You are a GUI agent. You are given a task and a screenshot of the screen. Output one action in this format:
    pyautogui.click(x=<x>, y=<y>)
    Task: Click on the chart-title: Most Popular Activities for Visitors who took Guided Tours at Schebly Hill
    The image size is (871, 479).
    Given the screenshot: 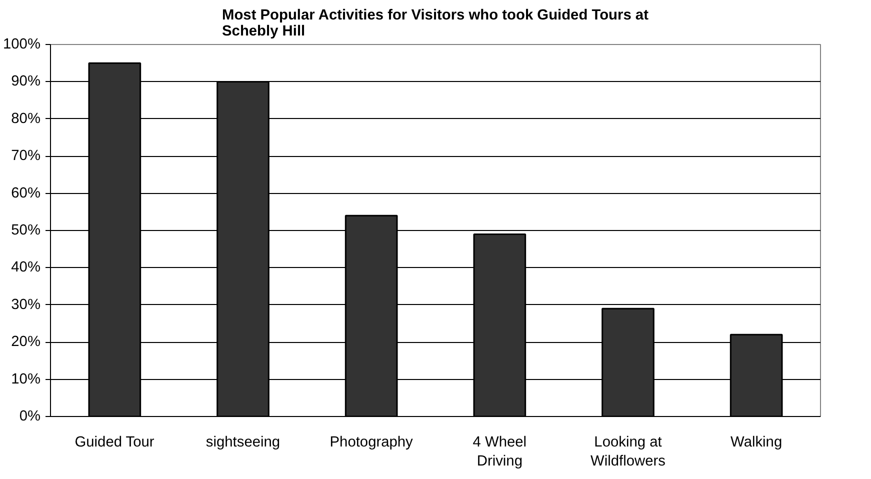 What is the action you would take?
    pyautogui.click(x=435, y=24)
    